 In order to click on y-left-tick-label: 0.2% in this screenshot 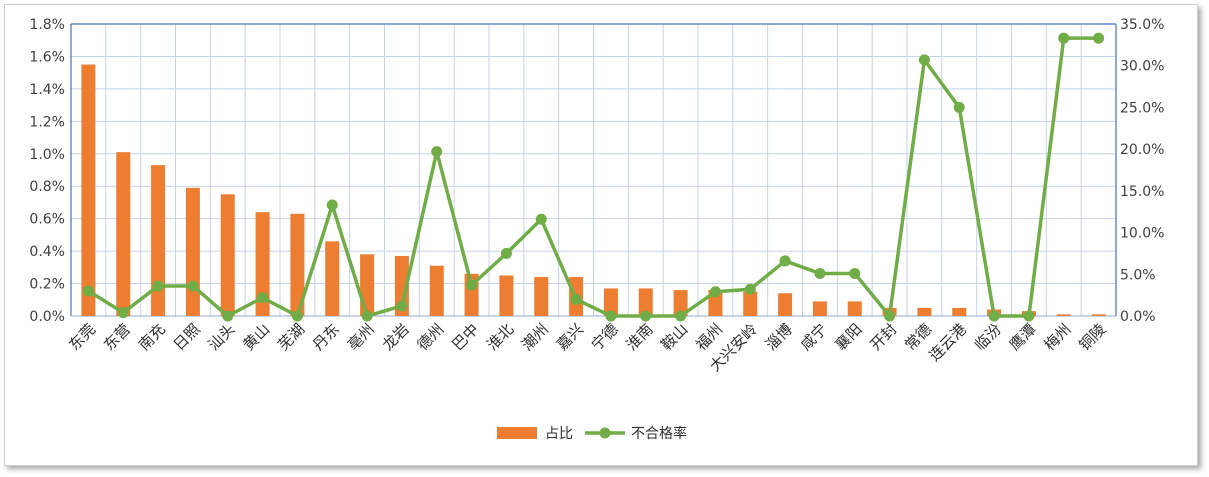, I will do `click(47, 285)`.